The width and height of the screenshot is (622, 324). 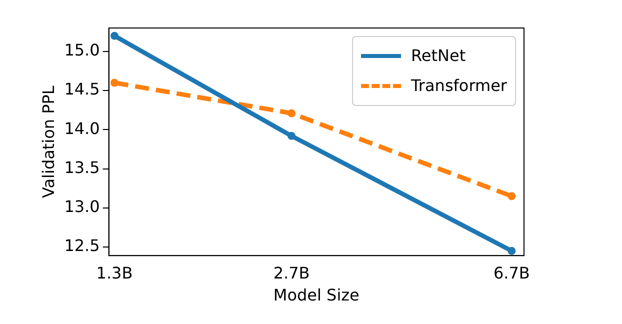 What do you see at coordinates (82, 128) in the screenshot?
I see `y-tick-label: 14.0` at bounding box center [82, 128].